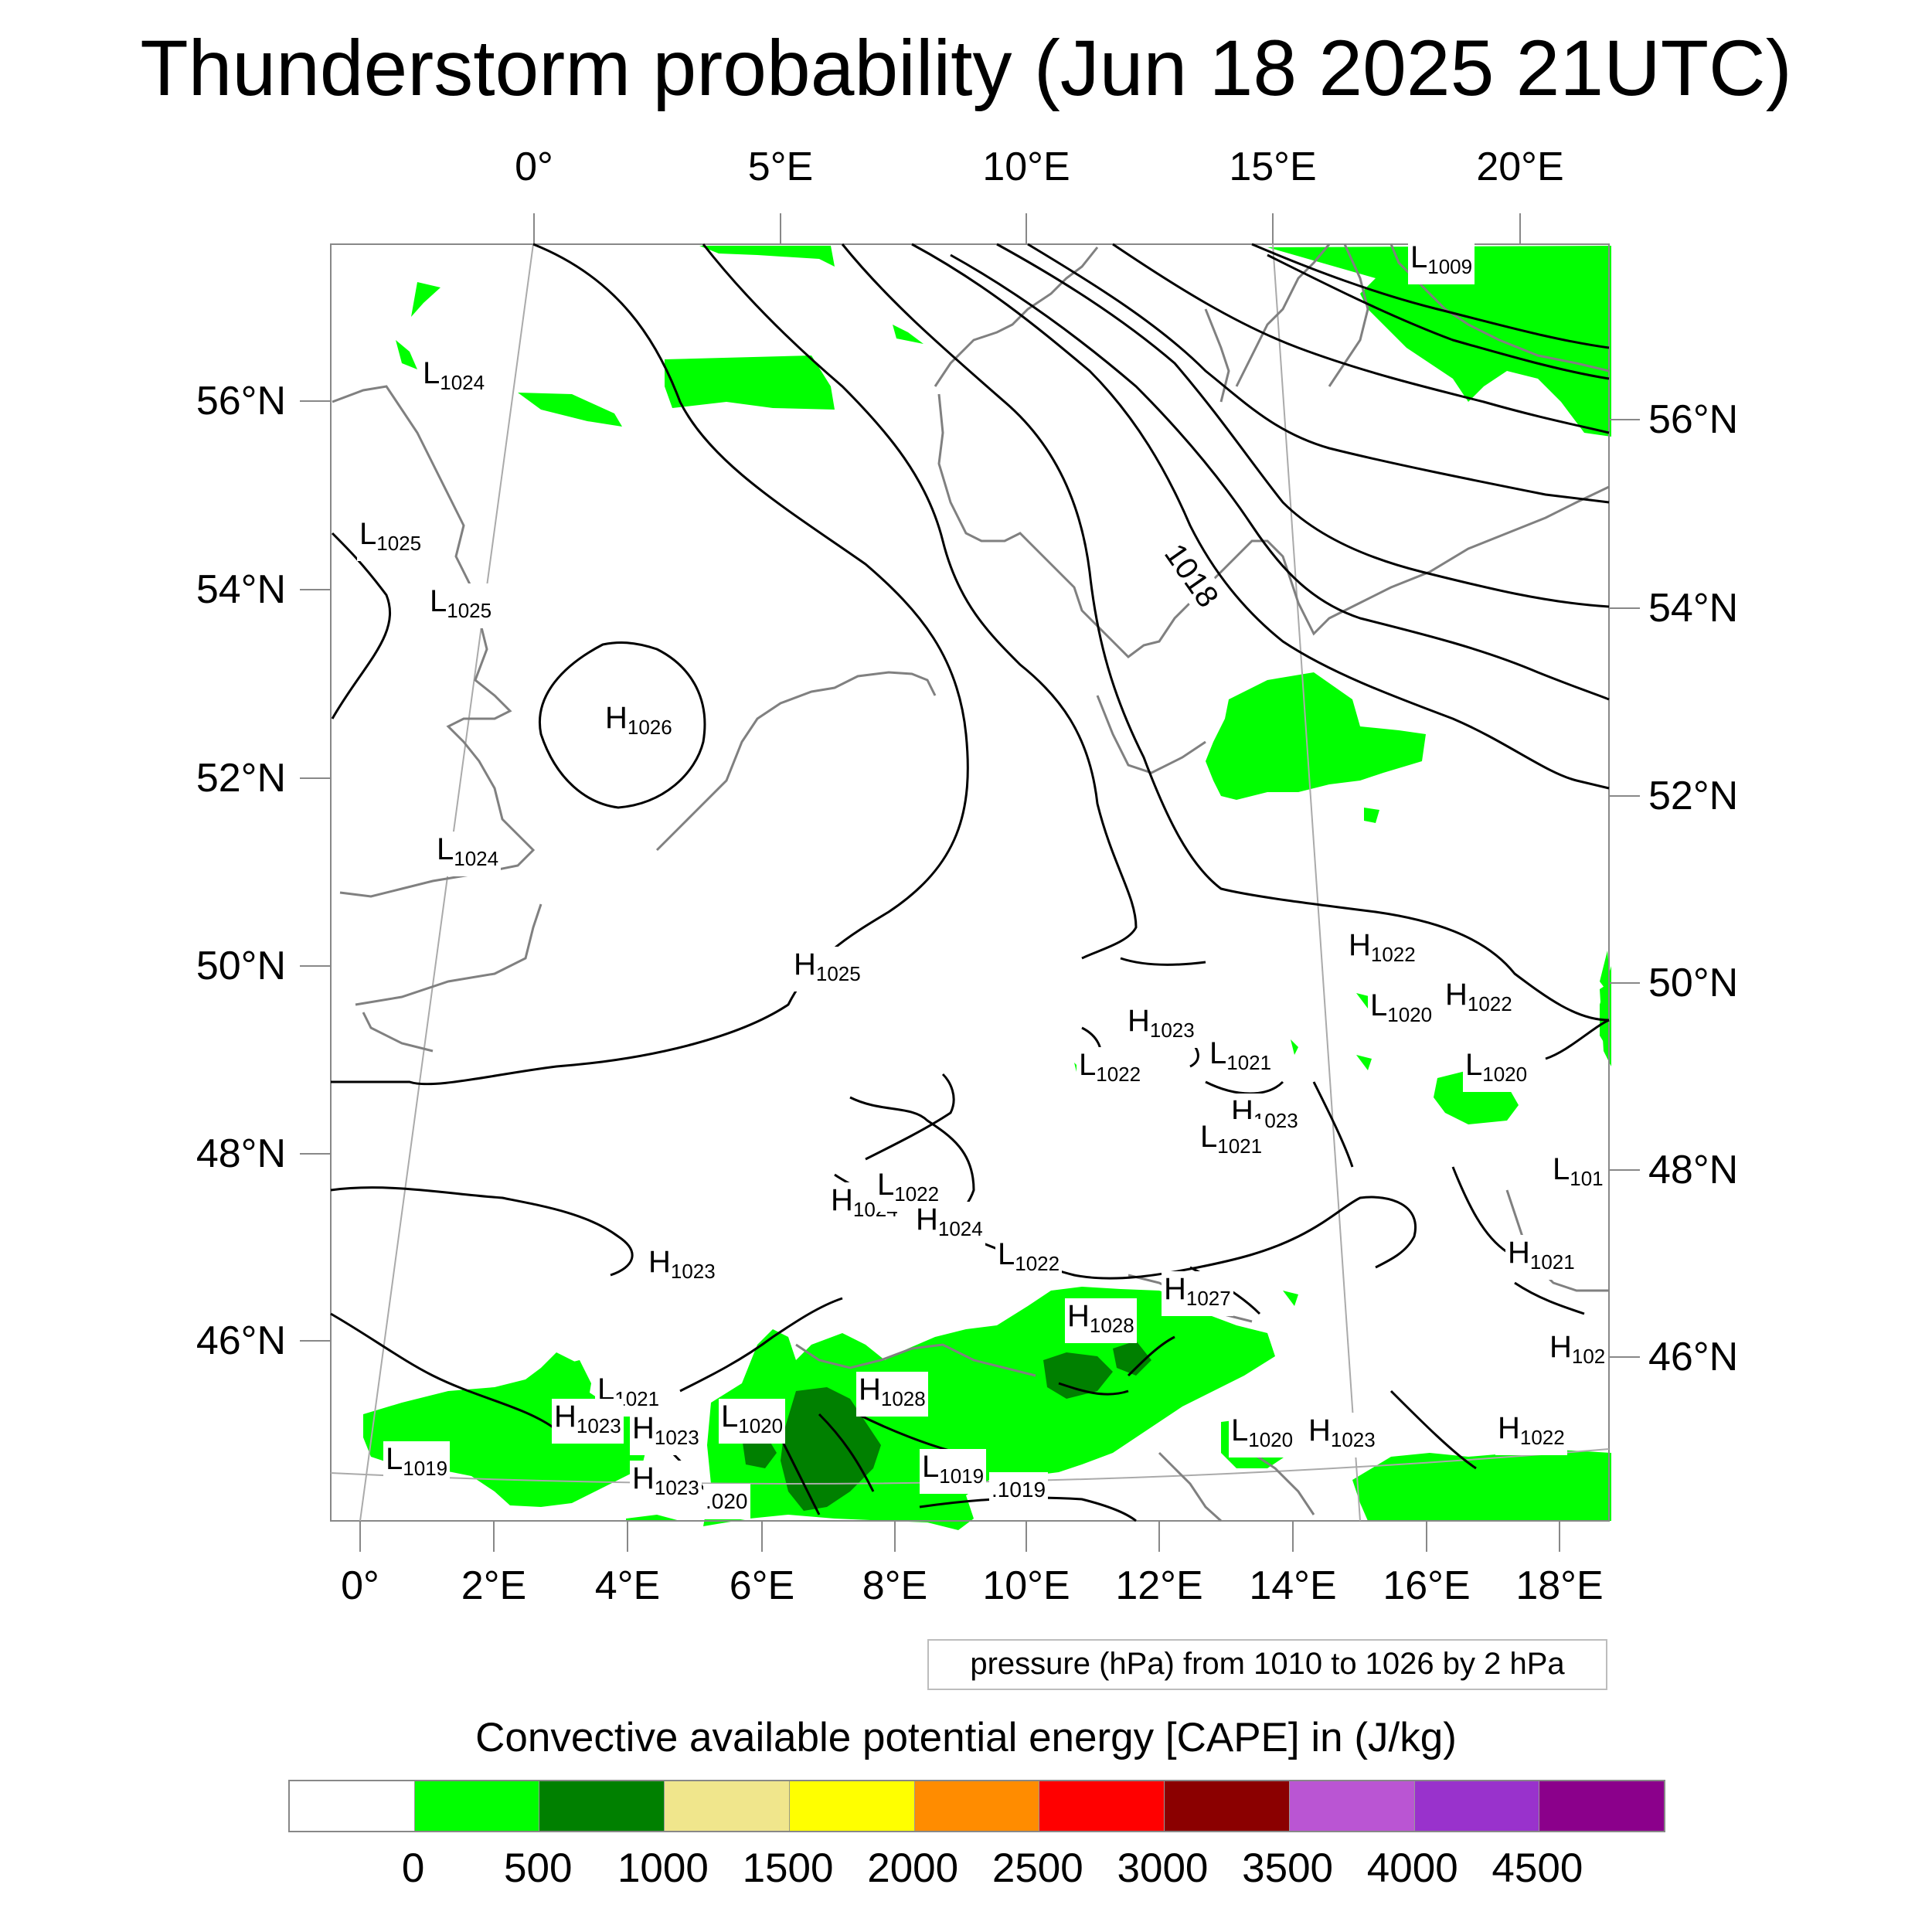 This screenshot has height=1932, width=1932. Describe the element at coordinates (534, 167) in the screenshot. I see `top-lon-label: 0°` at that location.